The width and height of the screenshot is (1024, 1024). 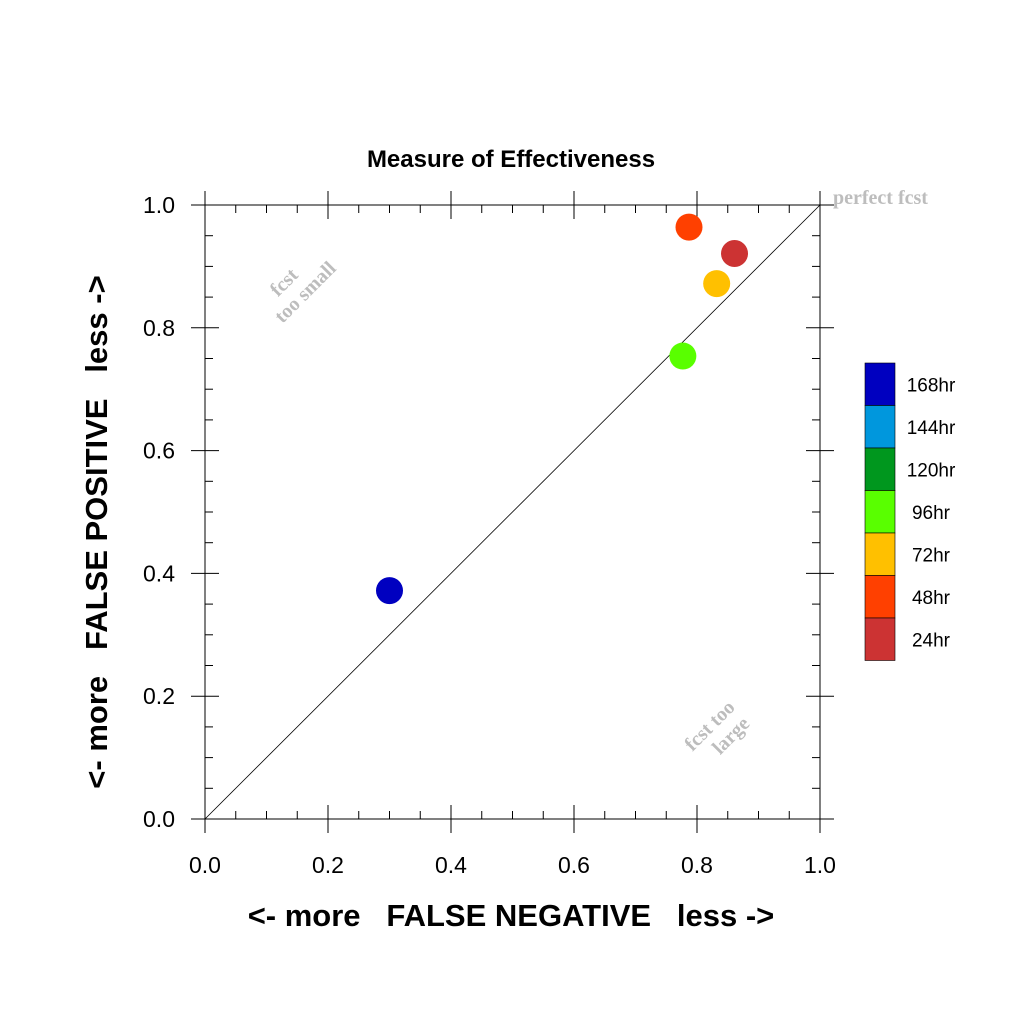 What do you see at coordinates (159, 819) in the screenshot?
I see `y-tick-label: 0.0` at bounding box center [159, 819].